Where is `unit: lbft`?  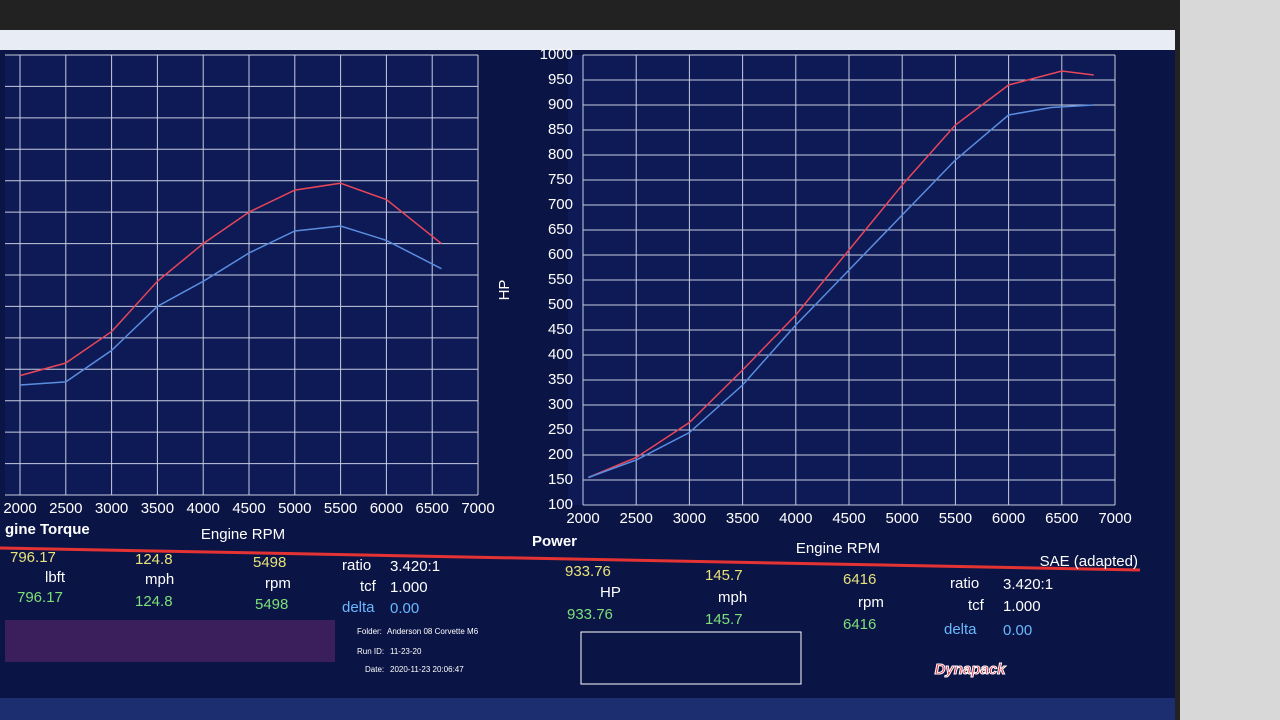 unit: lbft is located at coordinates (55, 577).